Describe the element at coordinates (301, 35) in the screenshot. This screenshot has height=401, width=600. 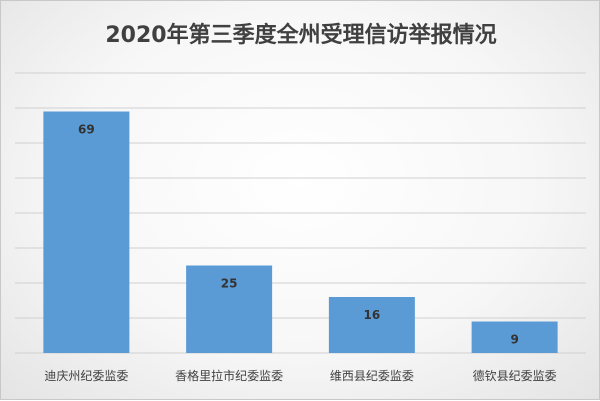
I see `chart-title: 2020年第三季度全州受理信访举报情况` at that location.